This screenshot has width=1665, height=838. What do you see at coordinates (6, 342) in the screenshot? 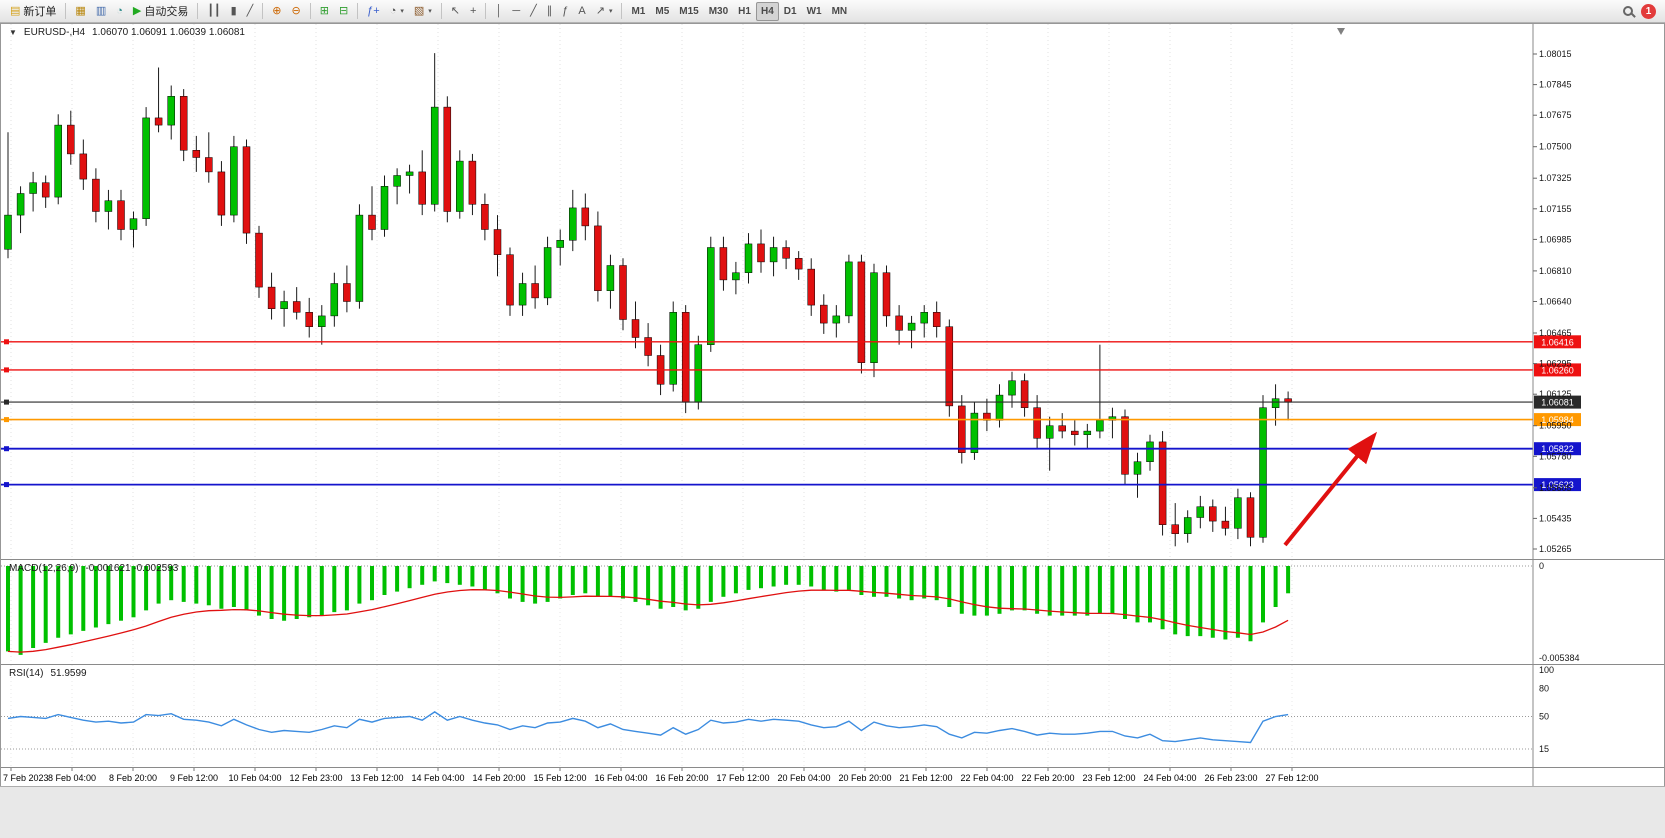
I see `resistance-line-1-handle` at bounding box center [6, 342].